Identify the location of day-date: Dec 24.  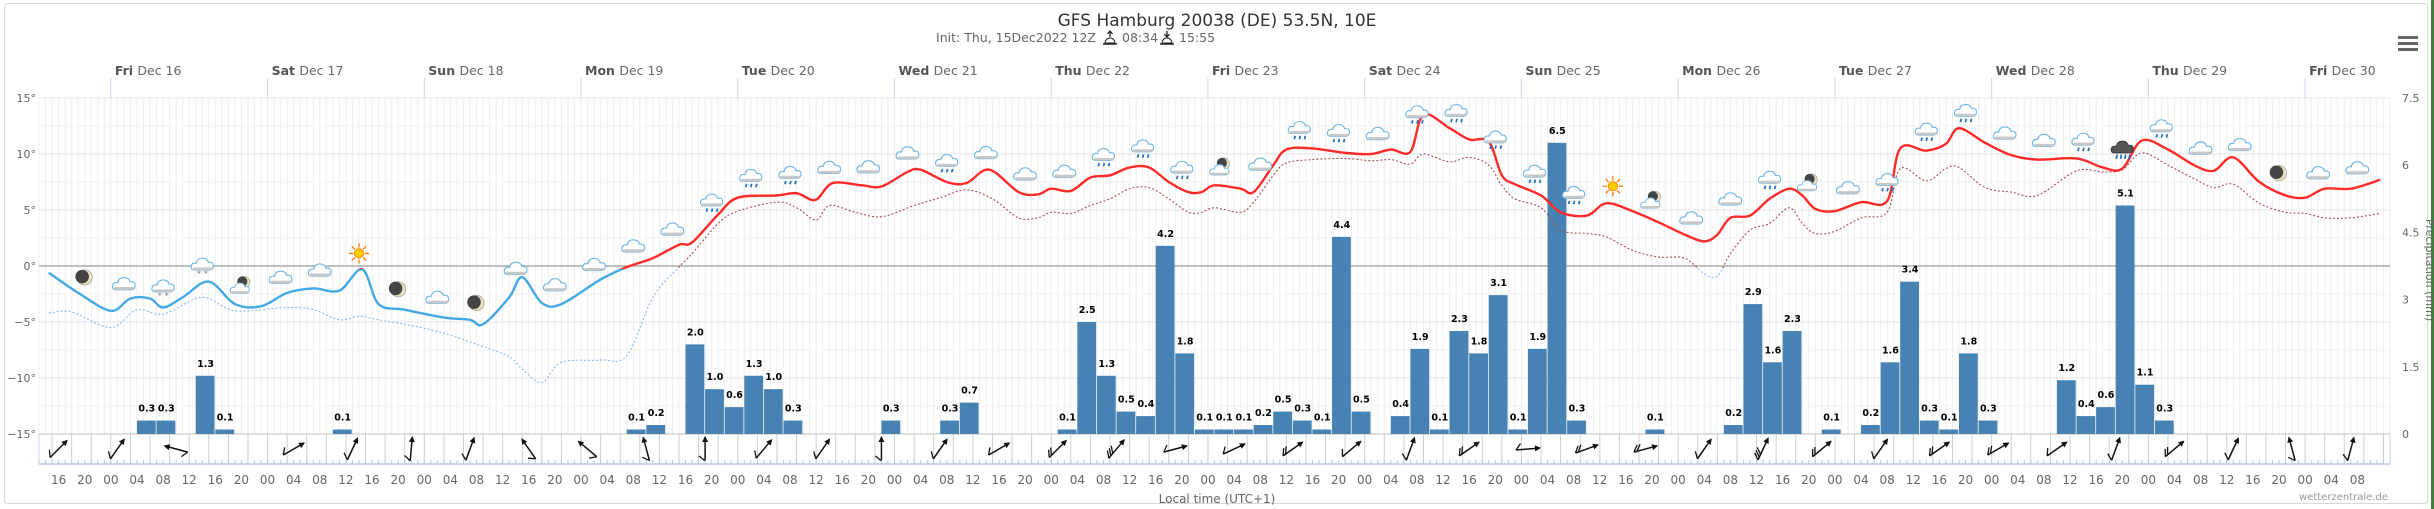
(1418, 70).